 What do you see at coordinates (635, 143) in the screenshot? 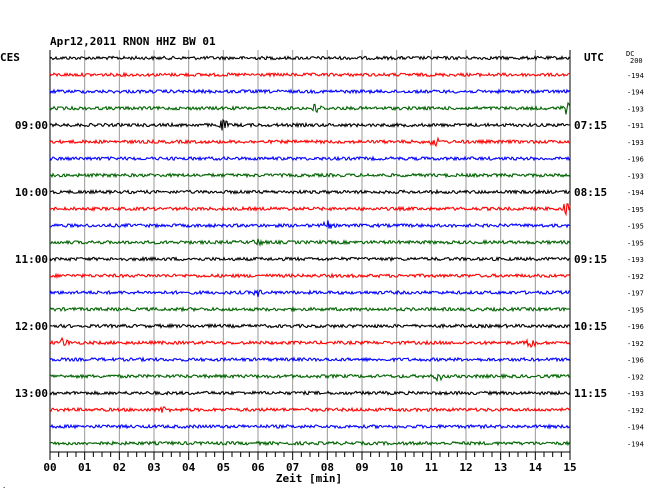
I see `dc-value-5: -193` at bounding box center [635, 143].